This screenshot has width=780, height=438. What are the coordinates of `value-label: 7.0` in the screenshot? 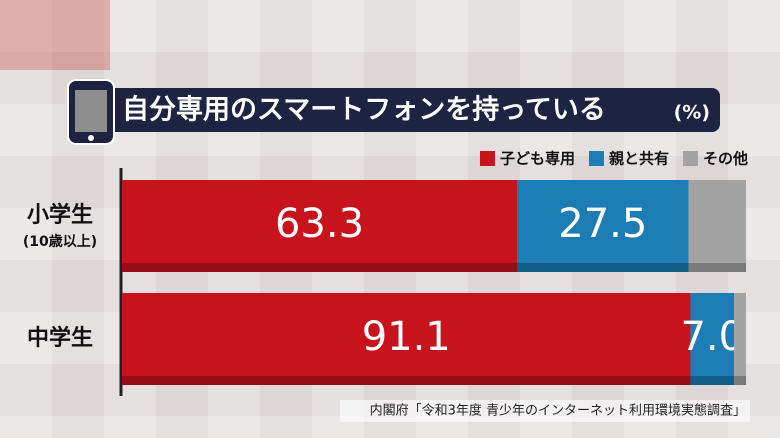 It's located at (712, 337).